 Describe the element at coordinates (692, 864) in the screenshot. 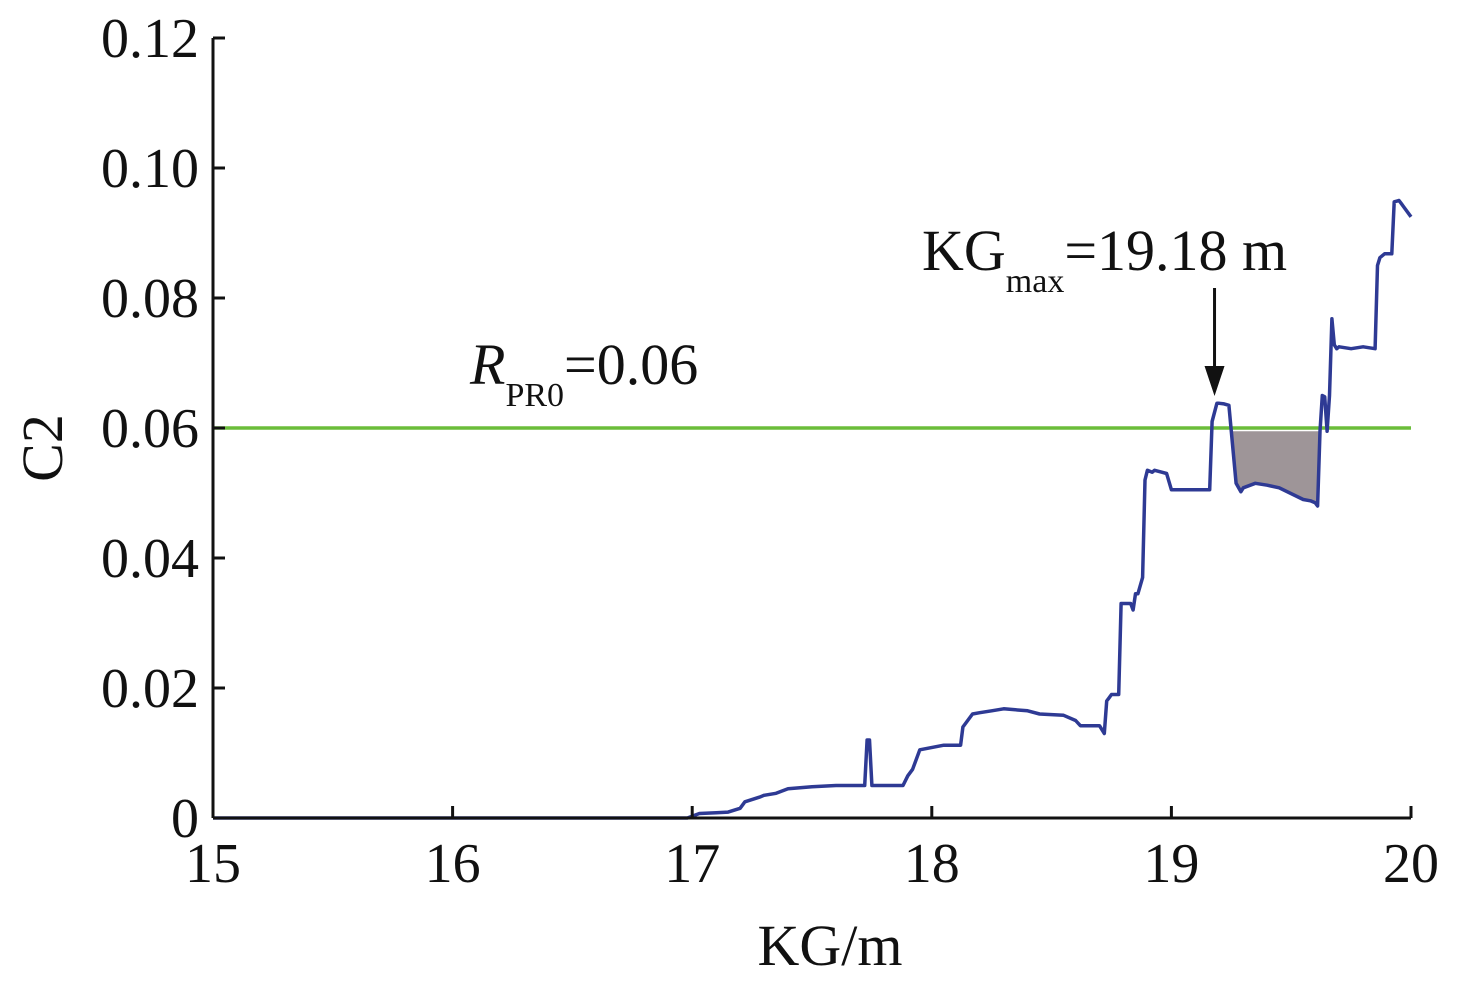

I see `x-tick-label: 17` at that location.